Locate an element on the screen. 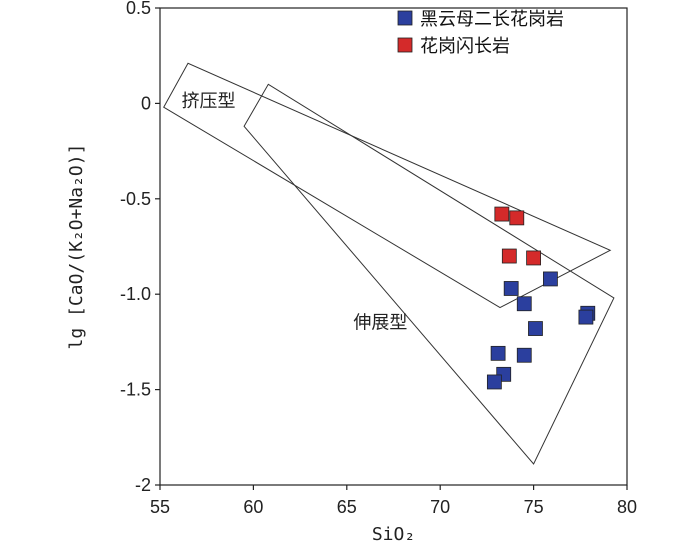 This screenshot has width=700, height=548. x-tick-label: 60 is located at coordinates (253, 507).